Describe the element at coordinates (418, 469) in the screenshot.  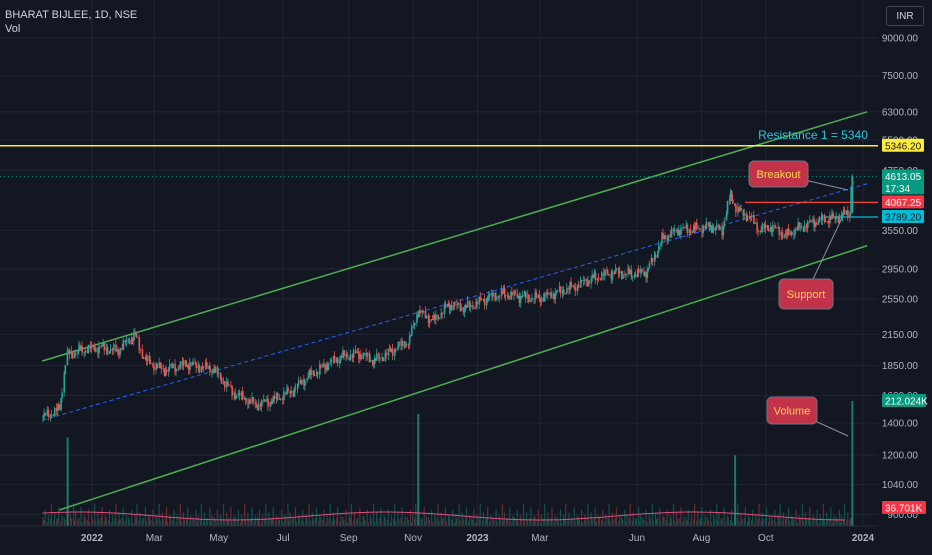
I see `volume-spike-bar` at that location.